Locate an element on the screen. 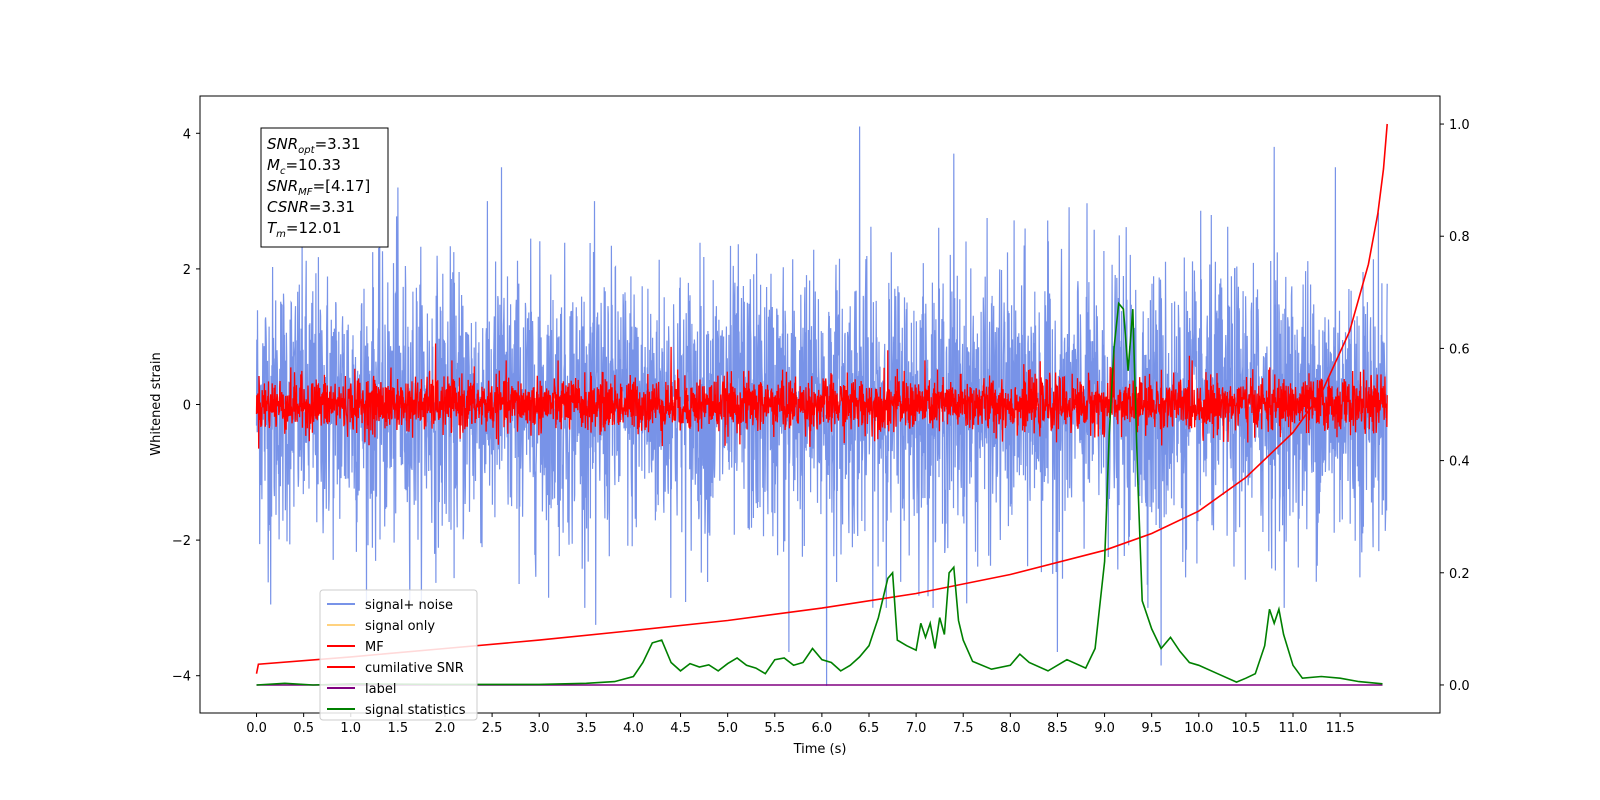 The image size is (1600, 800). y-tick-label: 0 is located at coordinates (187, 406).